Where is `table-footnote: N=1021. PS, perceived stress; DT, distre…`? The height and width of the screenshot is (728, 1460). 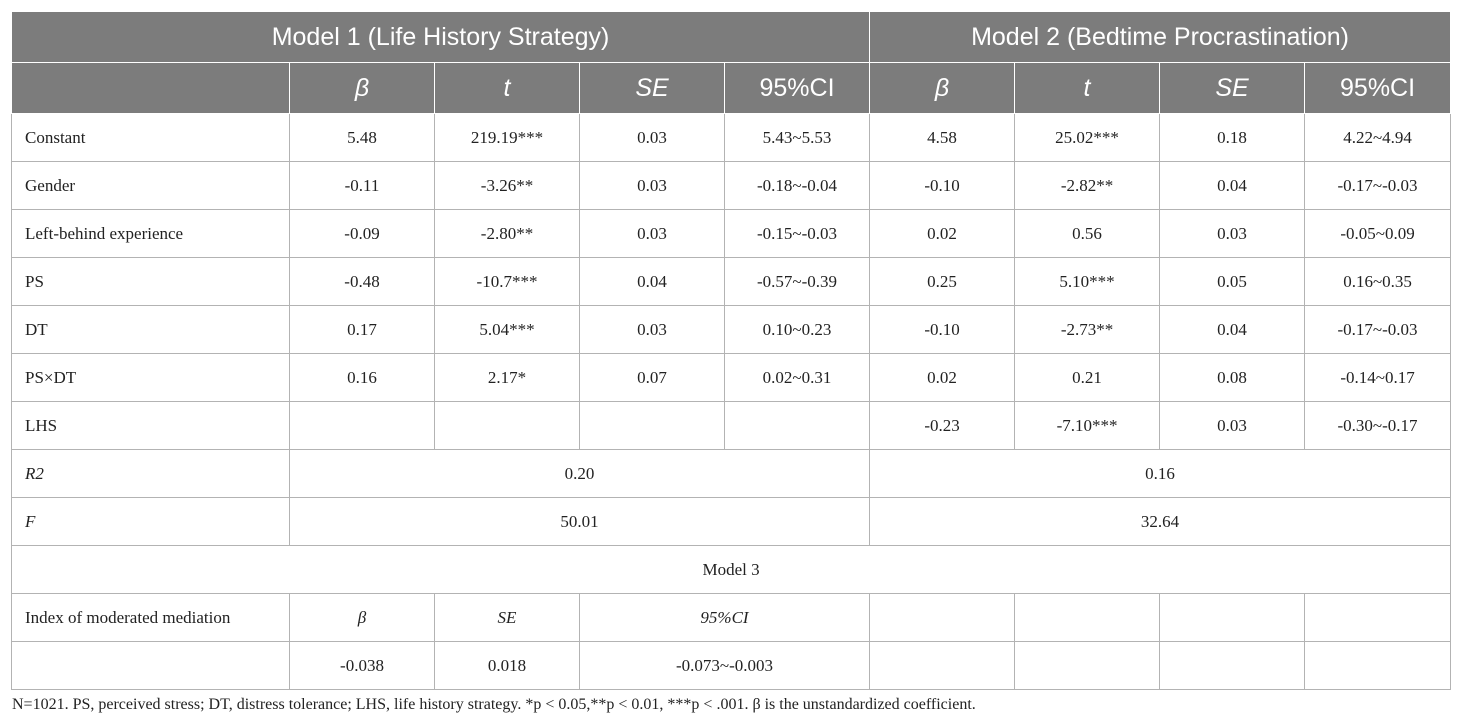
table-footnote: N=1021. PS, perceived stress; DT, distre… is located at coordinates (494, 704).